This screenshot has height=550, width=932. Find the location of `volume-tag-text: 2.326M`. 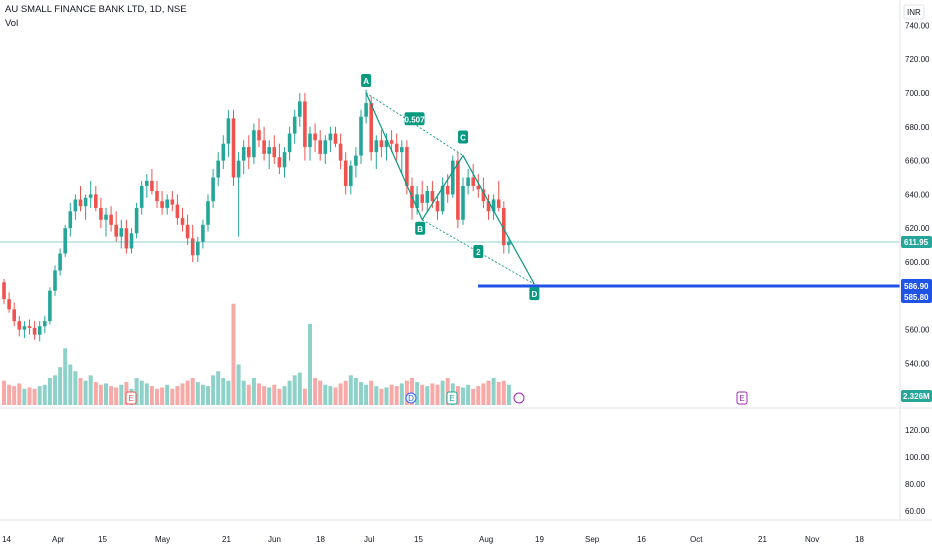

volume-tag-text: 2.326M is located at coordinates (916, 396).